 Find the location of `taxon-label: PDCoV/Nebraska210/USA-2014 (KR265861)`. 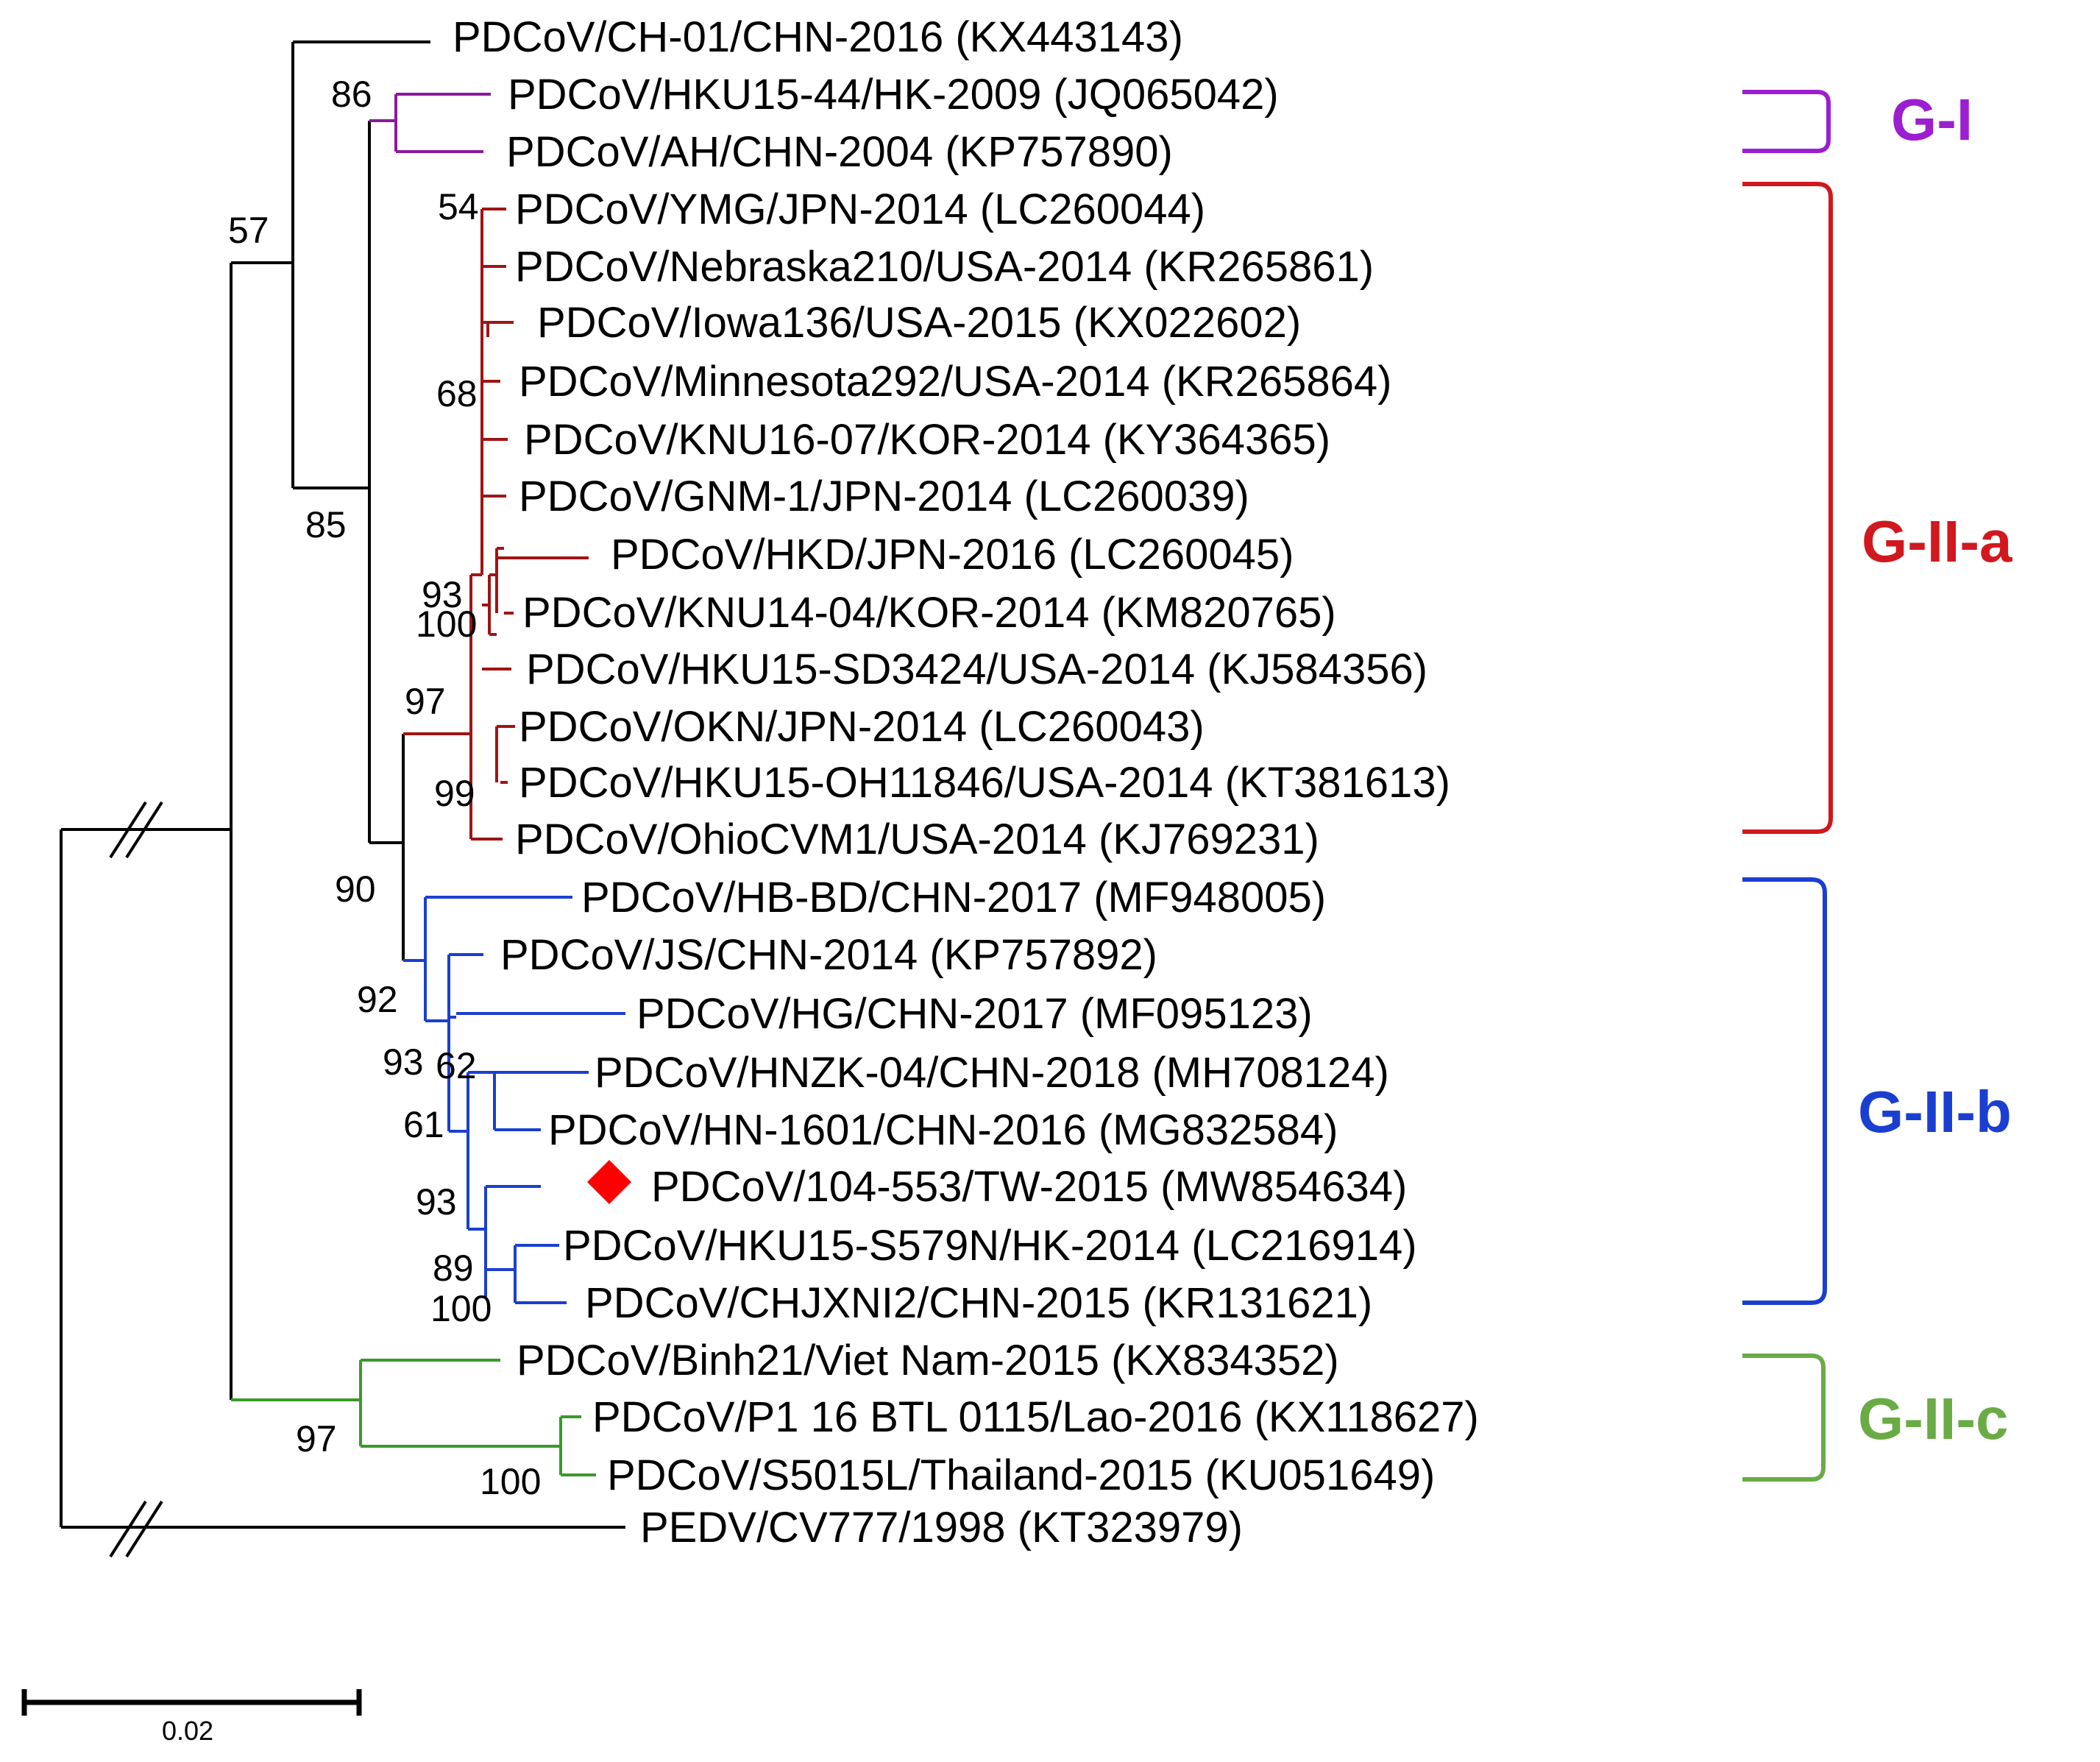

taxon-label: PDCoV/Nebraska210/USA-2014 (KR265861) is located at coordinates (944, 267).